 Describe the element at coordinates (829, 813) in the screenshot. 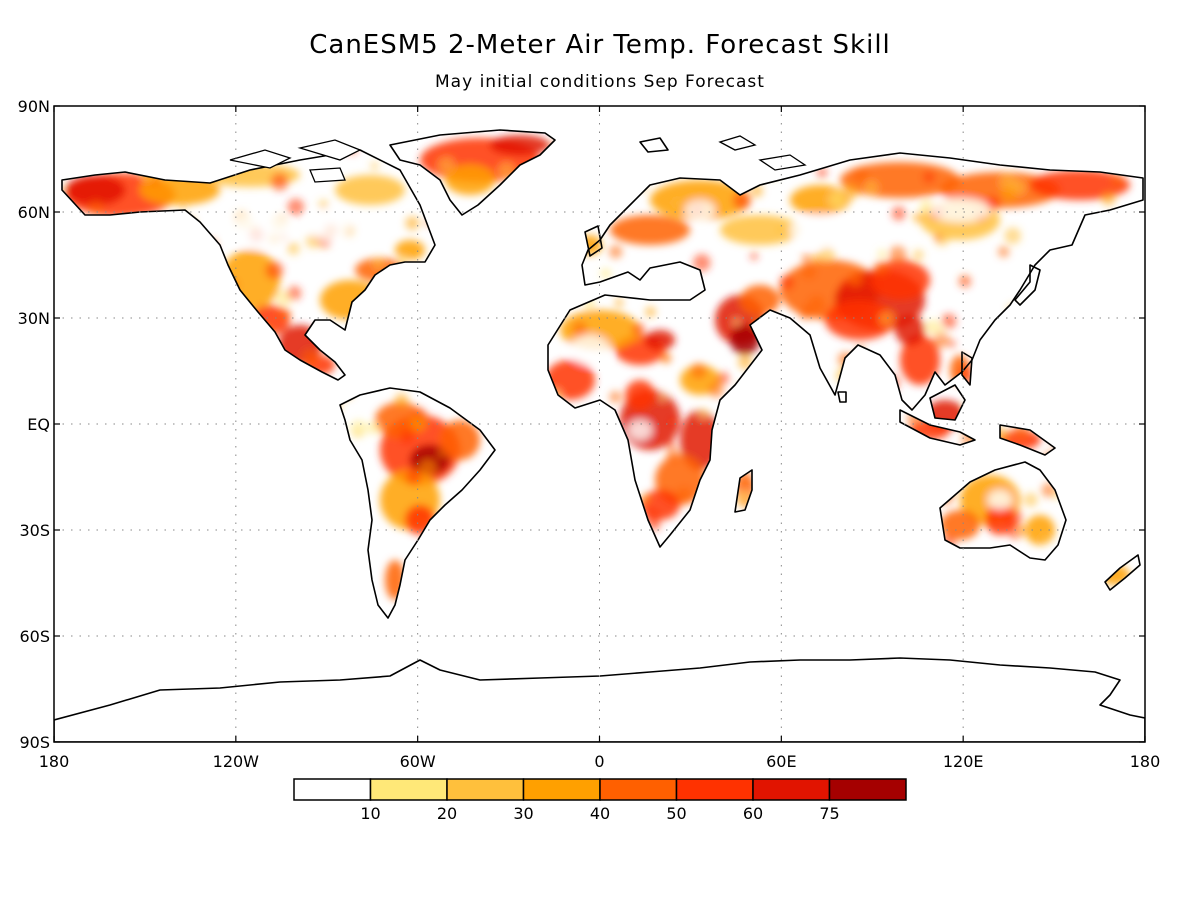

I see `colorbar-label: 75` at that location.